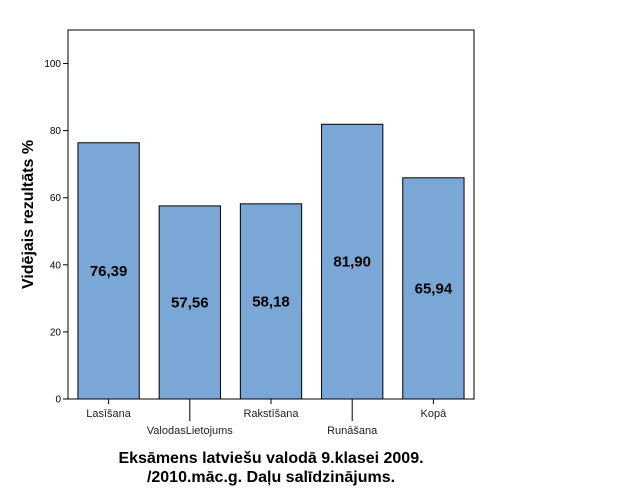  Describe the element at coordinates (109, 414) in the screenshot. I see `x-tick-label: Lasīšana` at that location.